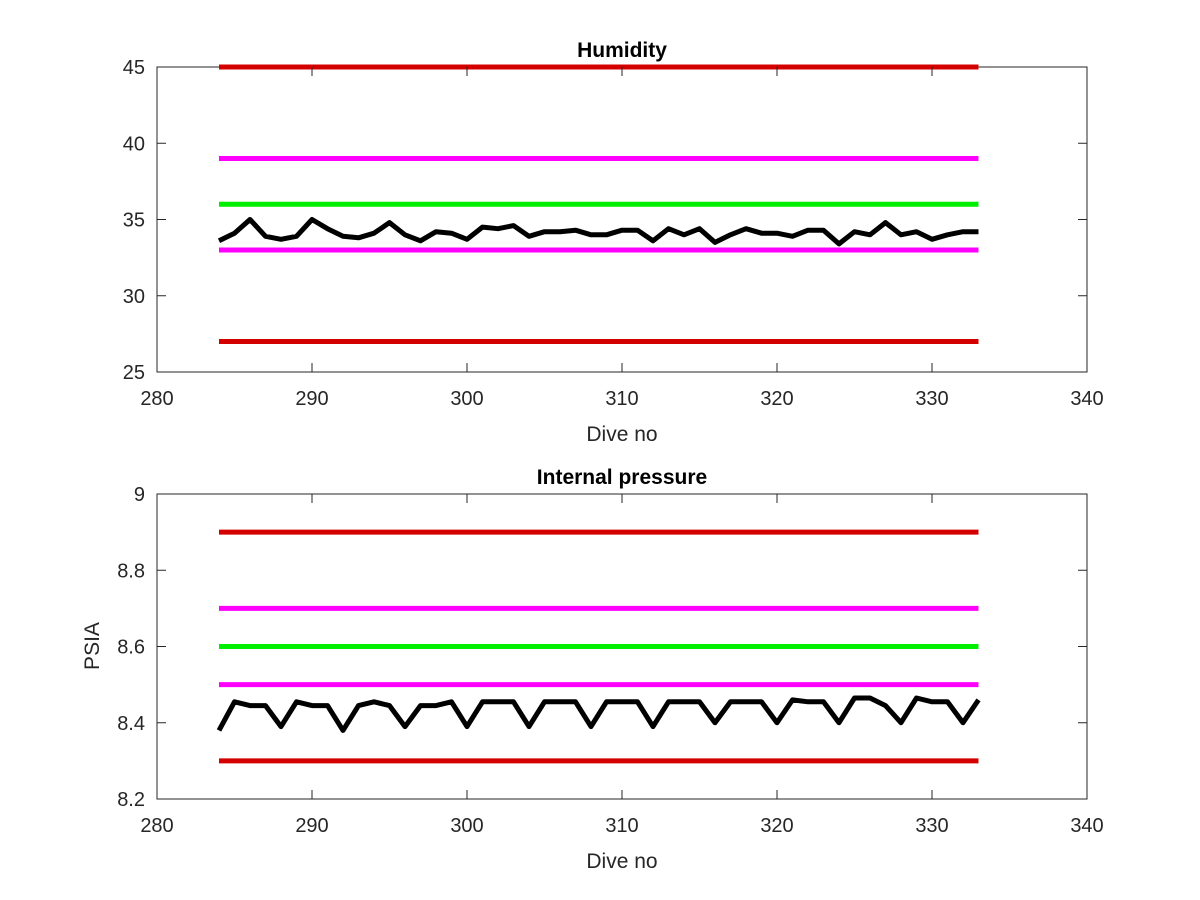 This screenshot has width=1200, height=900. I want to click on y-tick-label: 8.4, so click(131, 724).